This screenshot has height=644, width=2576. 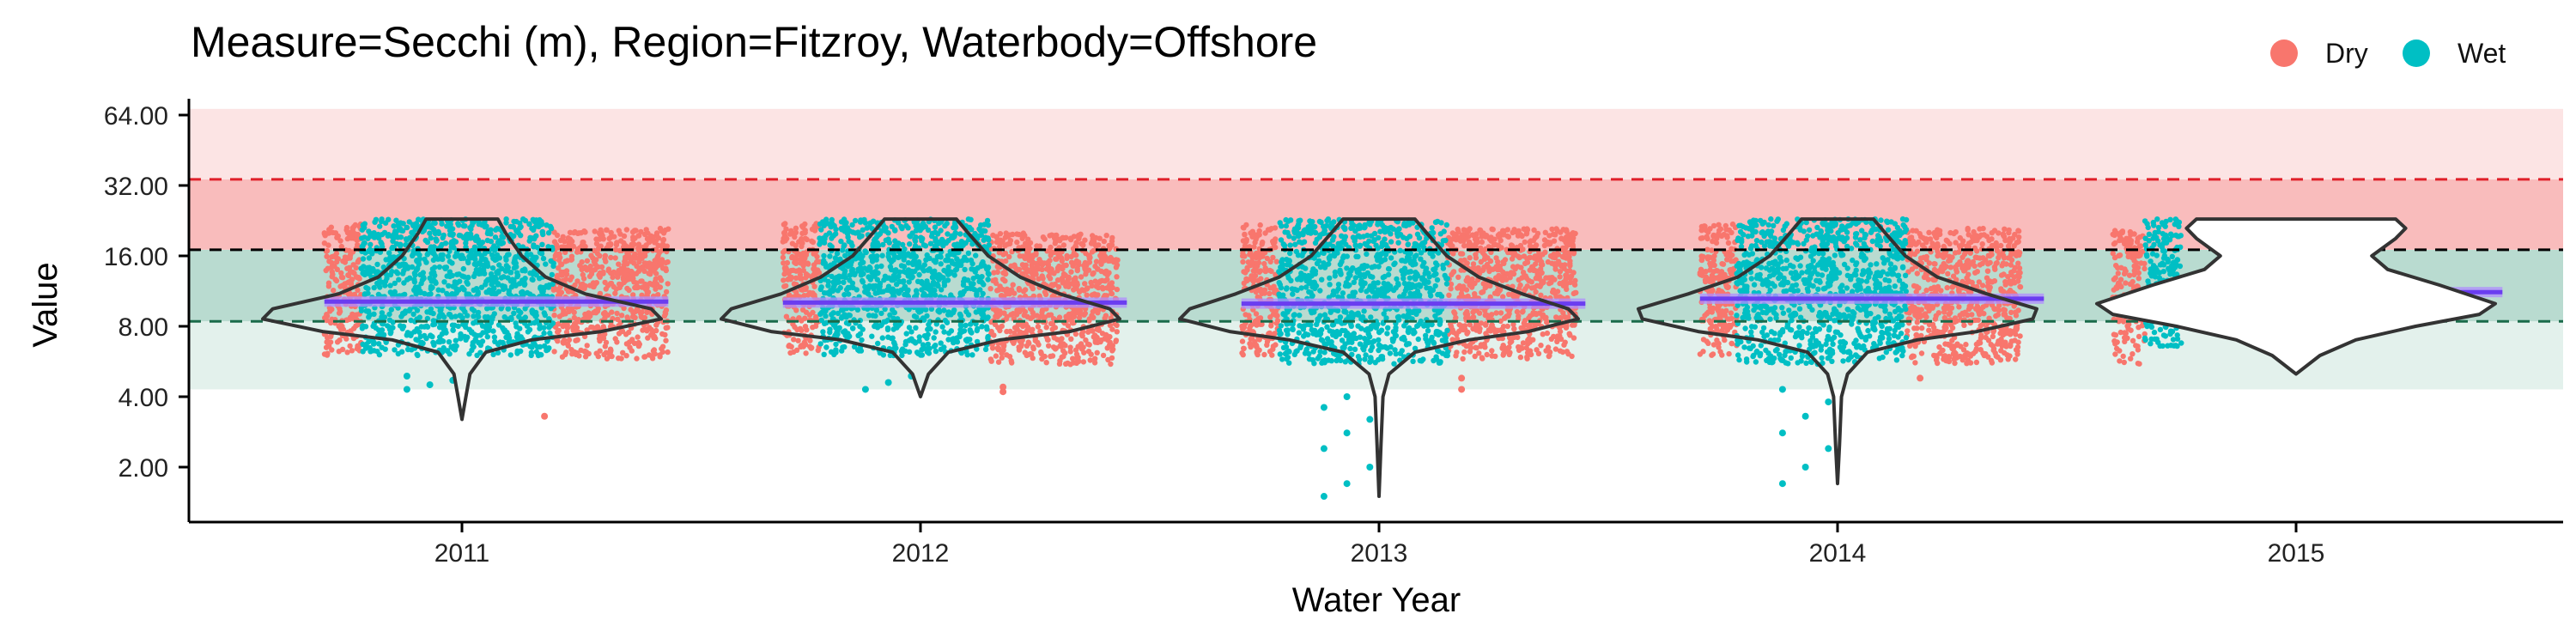 What do you see at coordinates (2284, 53) in the screenshot?
I see `legend-swatch-dry` at bounding box center [2284, 53].